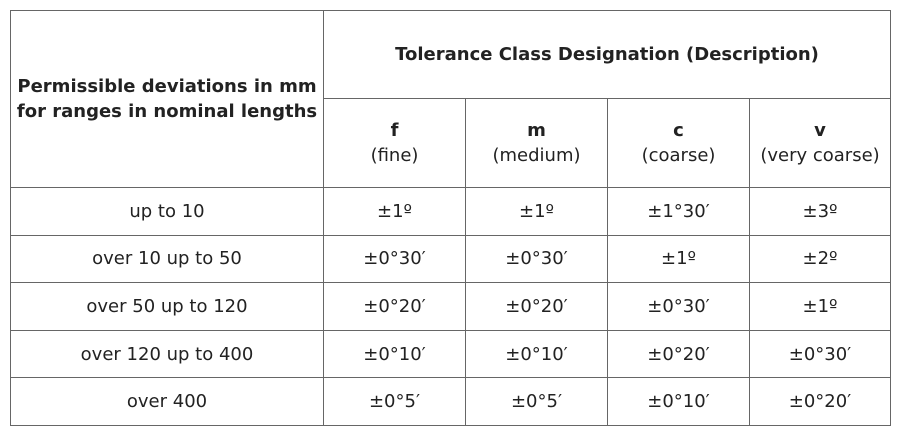 The image size is (900, 434). What do you see at coordinates (167, 259) in the screenshot?
I see `range-label: over 10 up to 50` at bounding box center [167, 259].